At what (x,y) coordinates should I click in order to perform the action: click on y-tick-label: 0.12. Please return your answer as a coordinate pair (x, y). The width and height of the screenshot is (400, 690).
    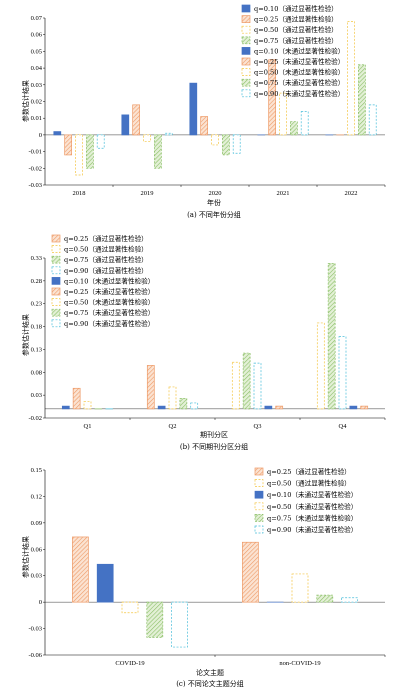
    Looking at the image, I should click on (36, 496).